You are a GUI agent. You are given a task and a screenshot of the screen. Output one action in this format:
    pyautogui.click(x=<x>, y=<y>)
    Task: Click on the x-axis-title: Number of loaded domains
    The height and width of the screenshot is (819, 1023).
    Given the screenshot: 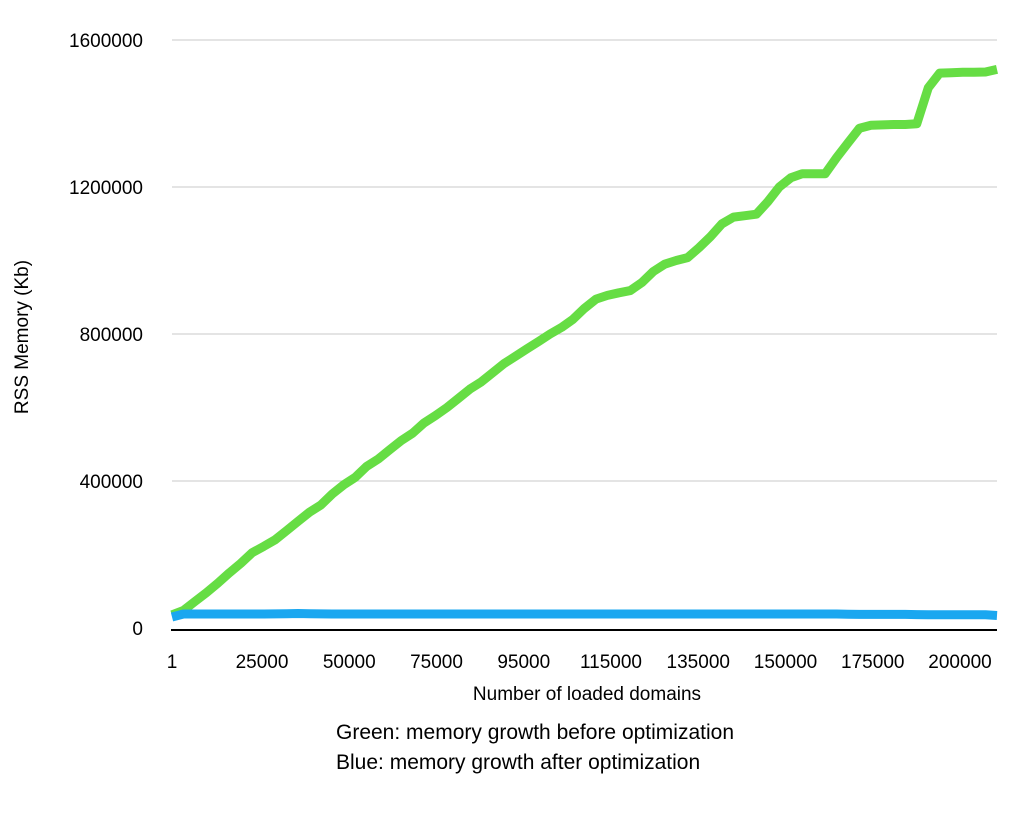 What is the action you would take?
    pyautogui.click(x=587, y=694)
    